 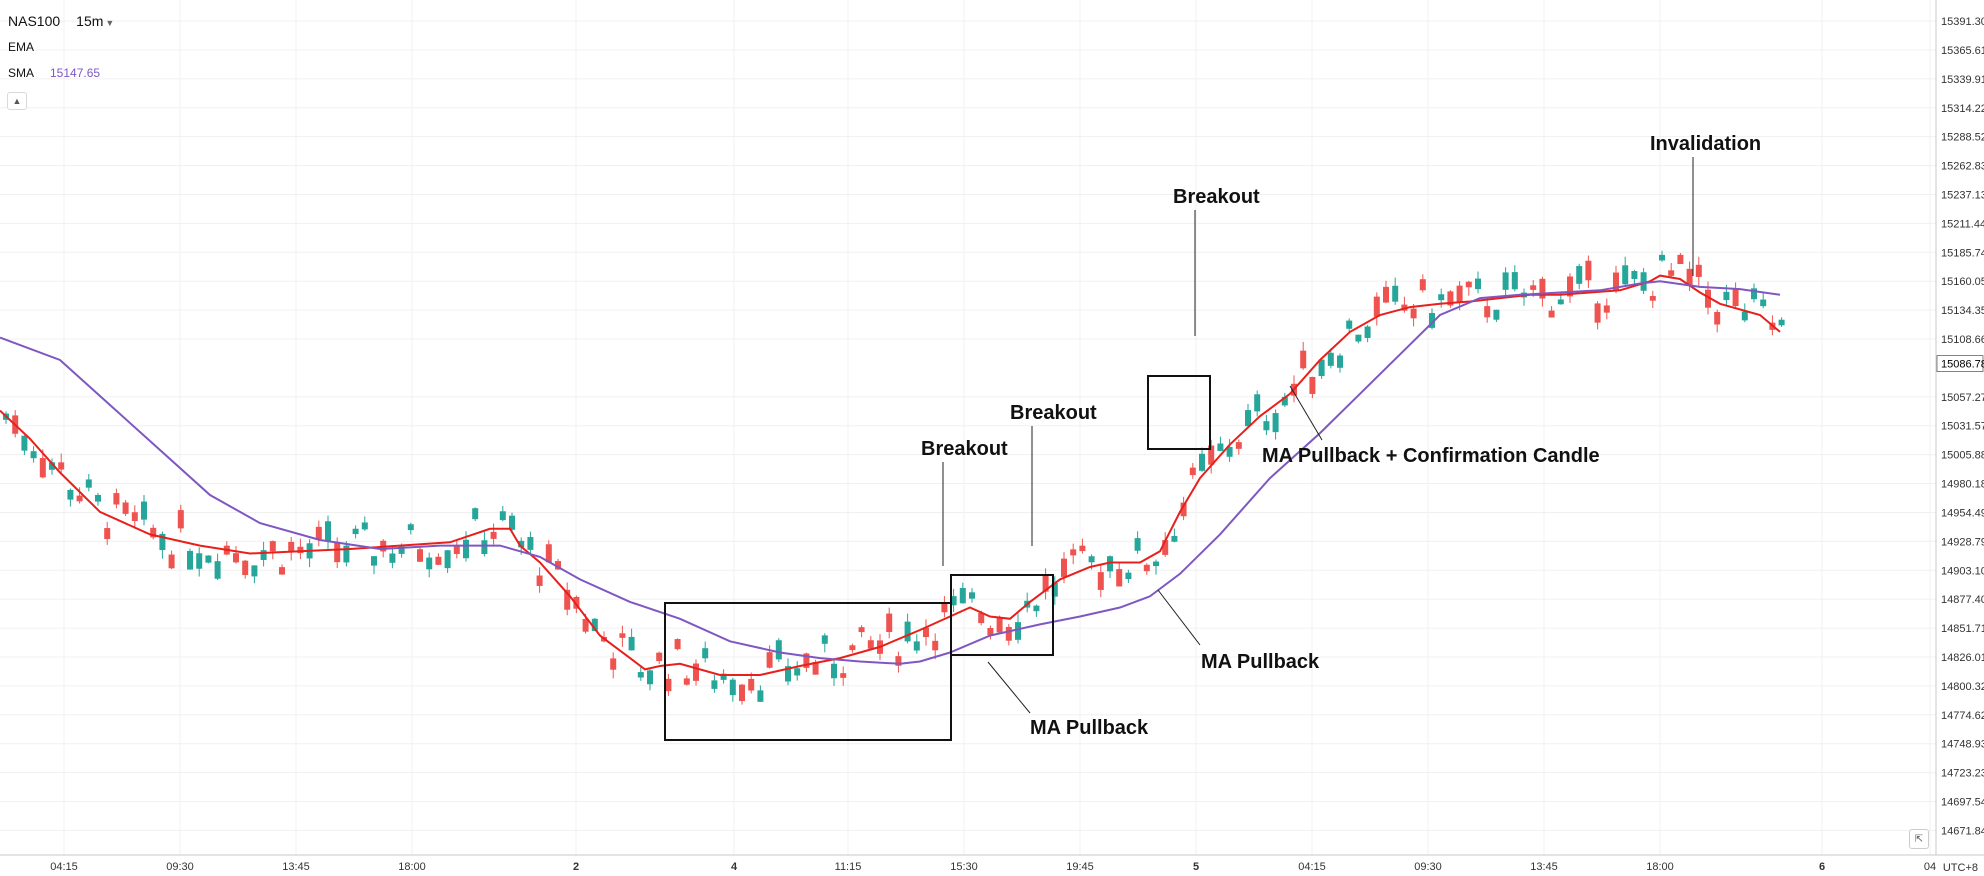 I want to click on symbol-label: NAS100, so click(x=34, y=21).